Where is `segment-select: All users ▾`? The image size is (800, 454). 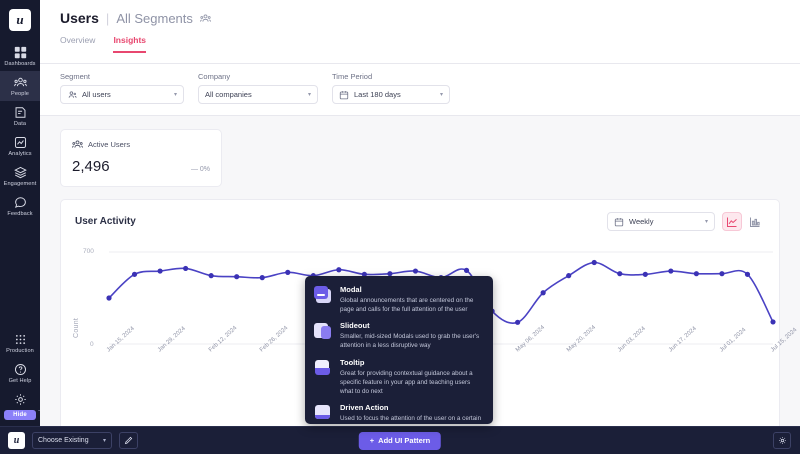 segment-select: All users ▾ is located at coordinates (122, 94).